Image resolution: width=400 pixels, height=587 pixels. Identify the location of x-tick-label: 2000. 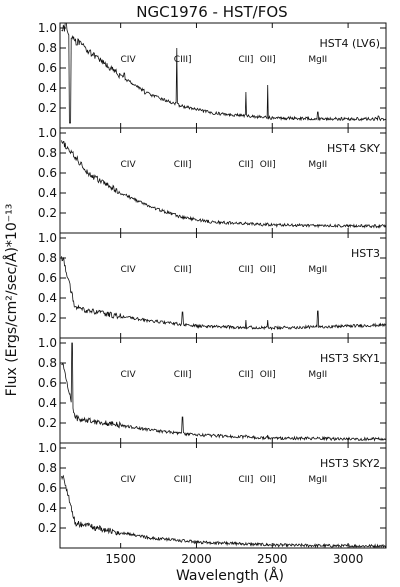
(196, 559).